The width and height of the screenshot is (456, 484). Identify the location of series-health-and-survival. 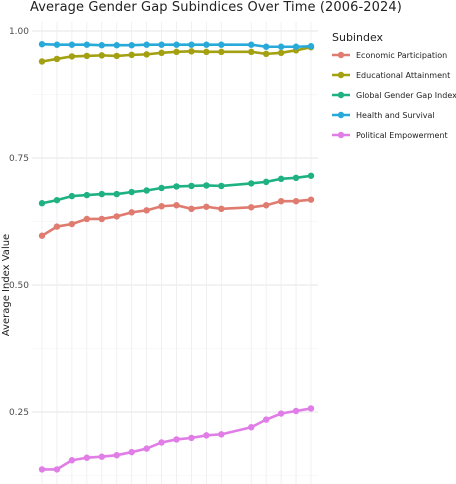
(176, 45).